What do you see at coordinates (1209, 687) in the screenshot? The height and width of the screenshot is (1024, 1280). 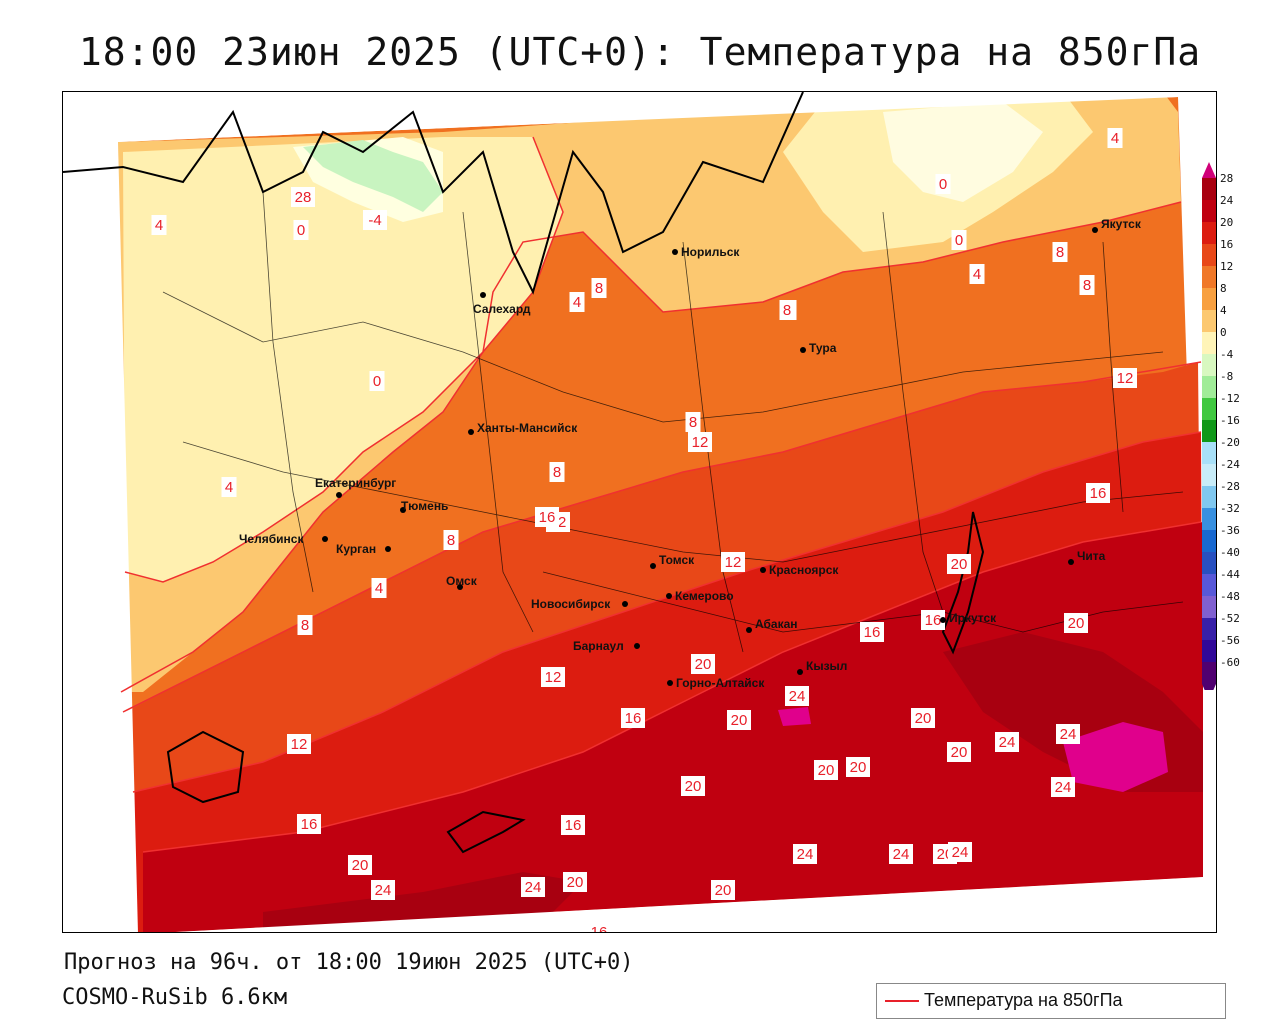 I see `colorbar-bottom-arrow` at bounding box center [1209, 687].